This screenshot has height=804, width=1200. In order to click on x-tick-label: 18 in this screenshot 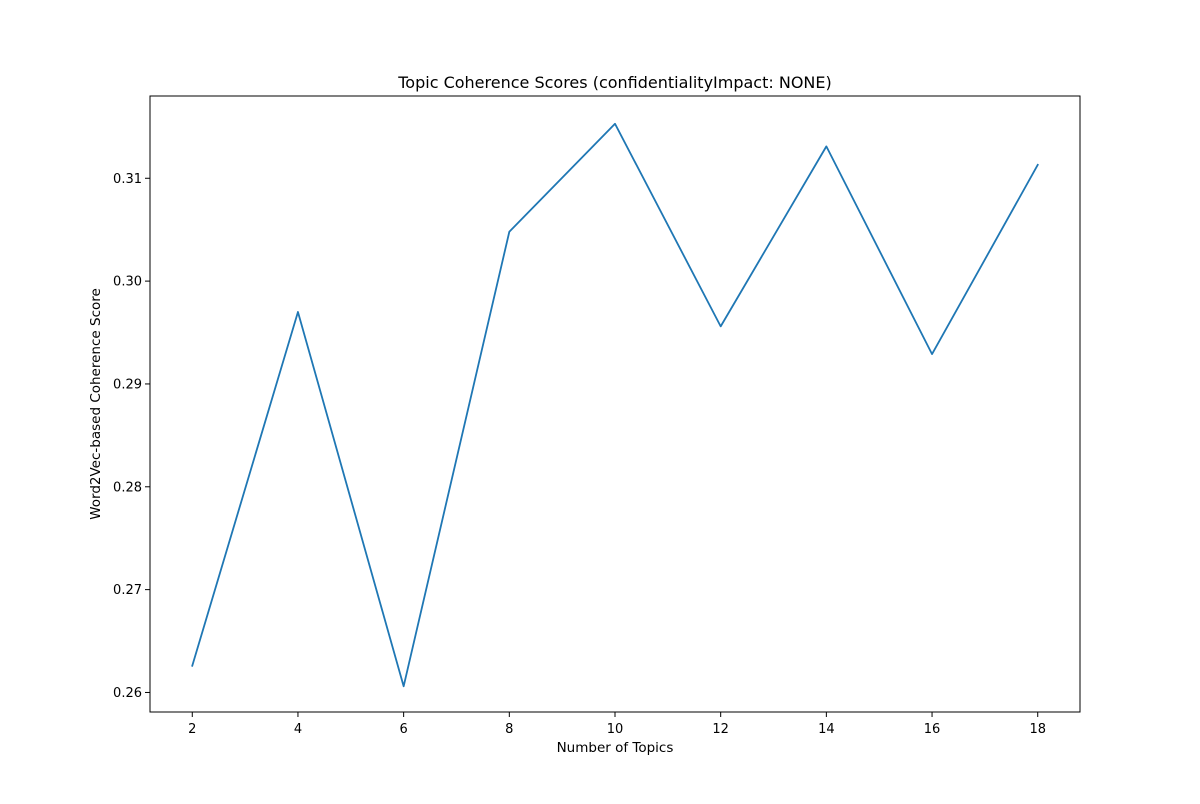, I will do `click(1037, 729)`.